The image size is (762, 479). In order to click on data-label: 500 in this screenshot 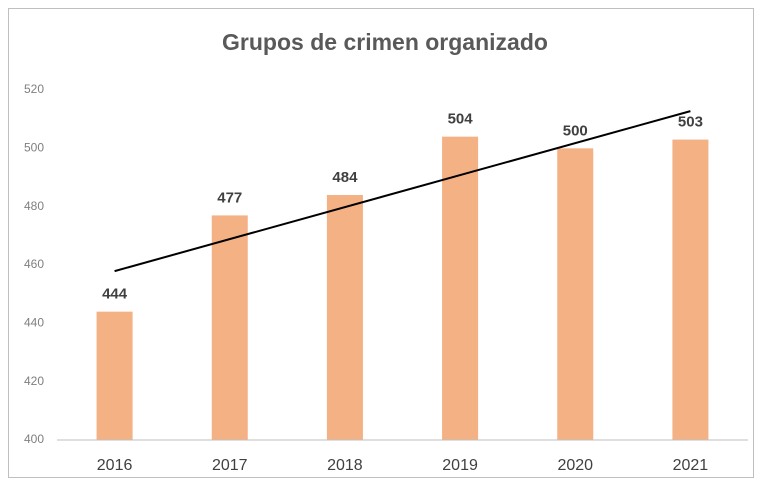, I will do `click(575, 130)`.